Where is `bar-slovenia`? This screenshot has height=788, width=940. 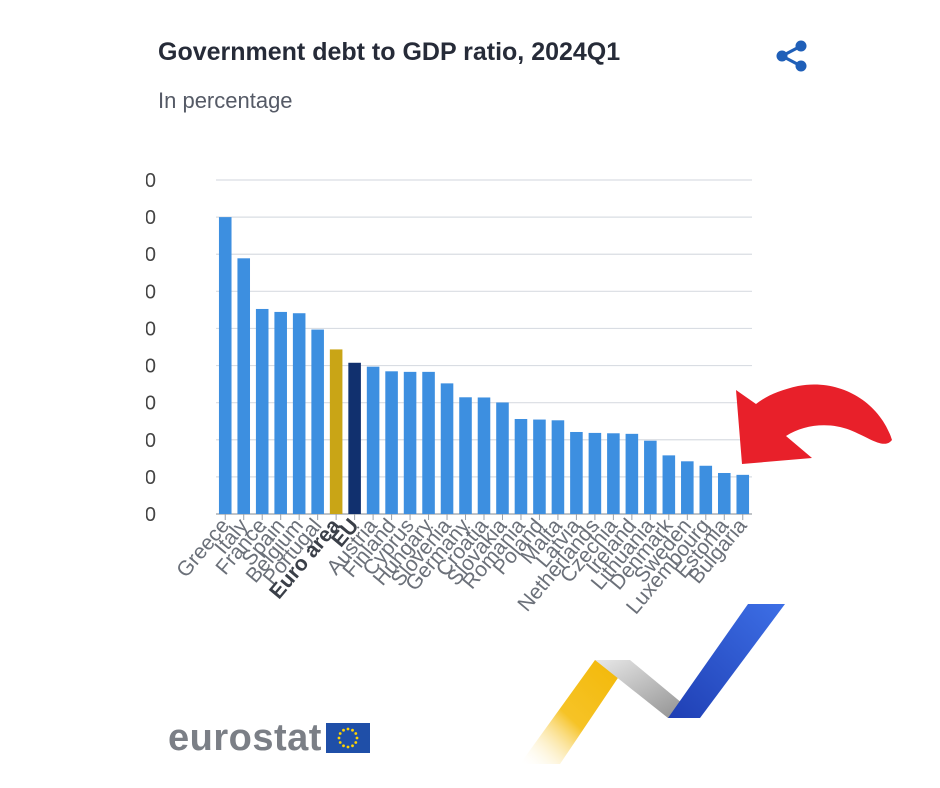
bar-slovenia is located at coordinates (447, 448).